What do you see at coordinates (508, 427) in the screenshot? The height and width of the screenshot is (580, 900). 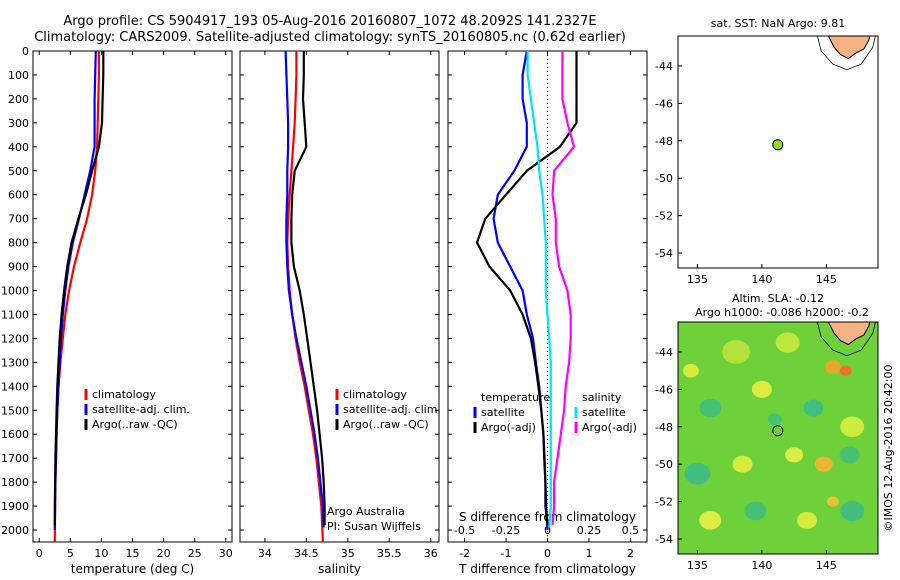 I see `legend-entry: Argo(-adj)` at bounding box center [508, 427].